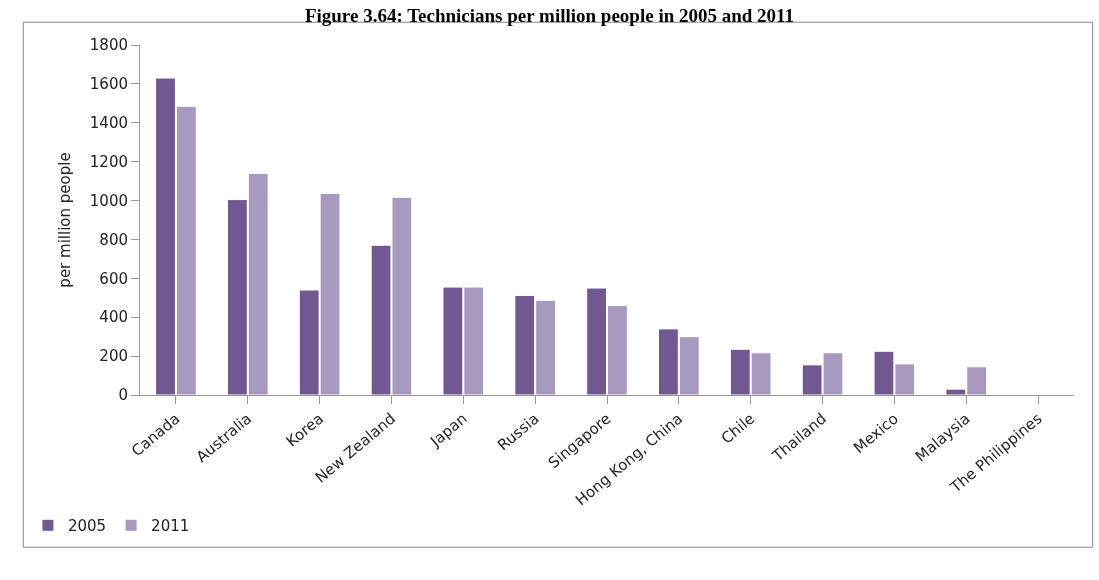 The image size is (1099, 580). Describe the element at coordinates (108, 161) in the screenshot. I see `y-tick-label: 1200` at that location.